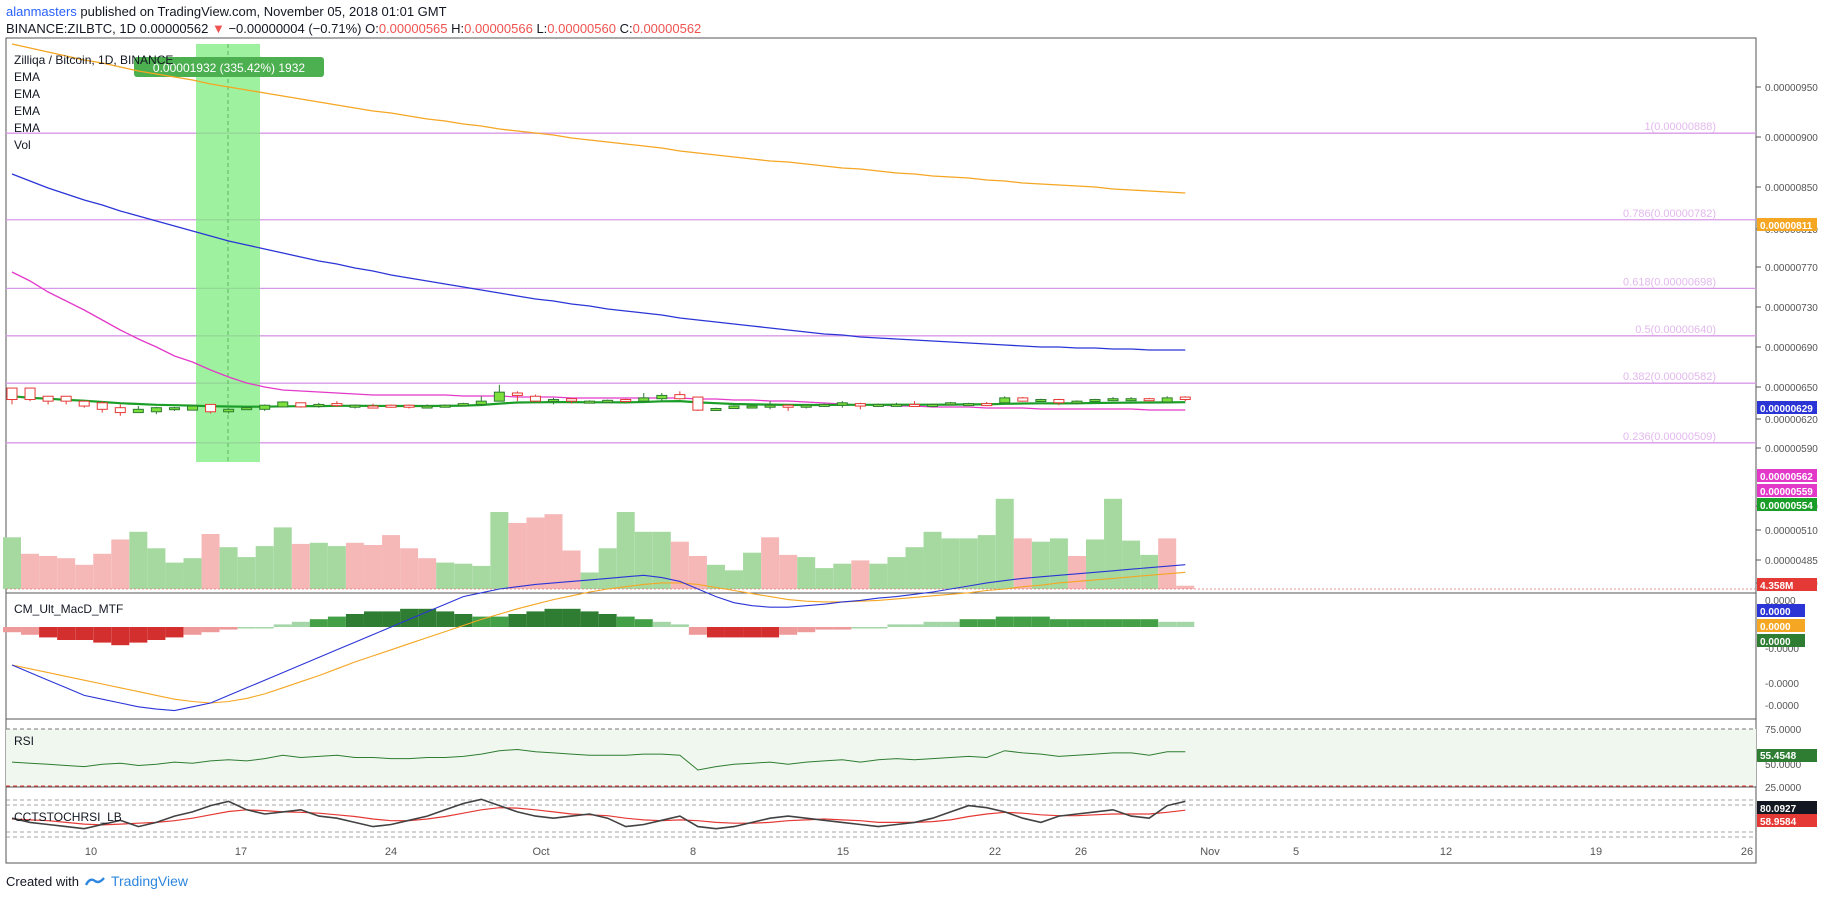 This screenshot has width=1828, height=899. Describe the element at coordinates (598, 118) in the screenshot. I see `ema-line-orange` at that location.